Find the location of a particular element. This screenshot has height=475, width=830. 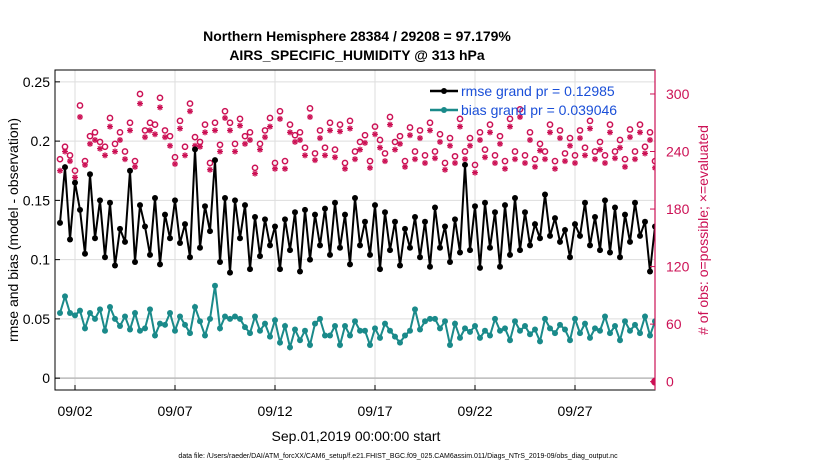

bias-series-points is located at coordinates (437, 316).